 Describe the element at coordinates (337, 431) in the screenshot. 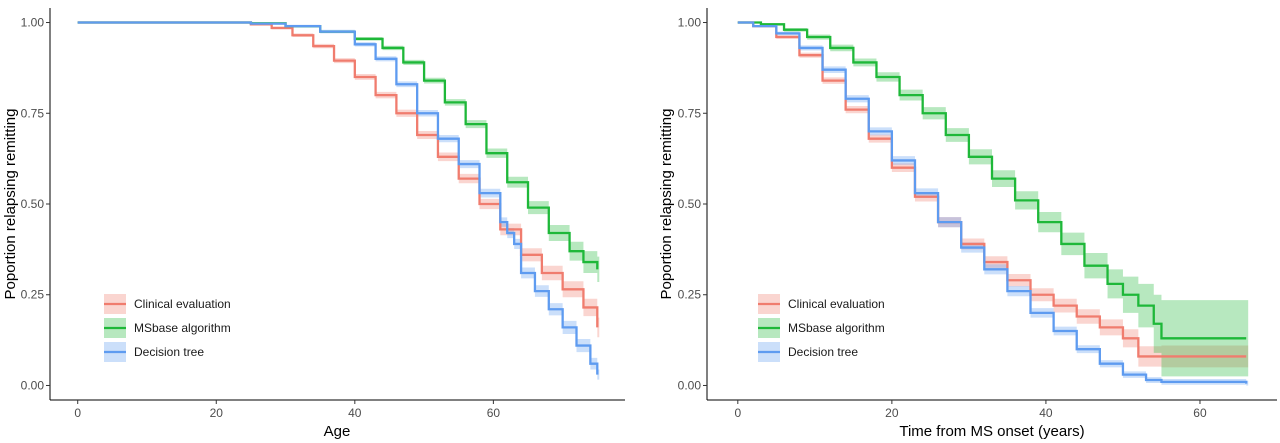

I see `x-axis-title: Age` at that location.